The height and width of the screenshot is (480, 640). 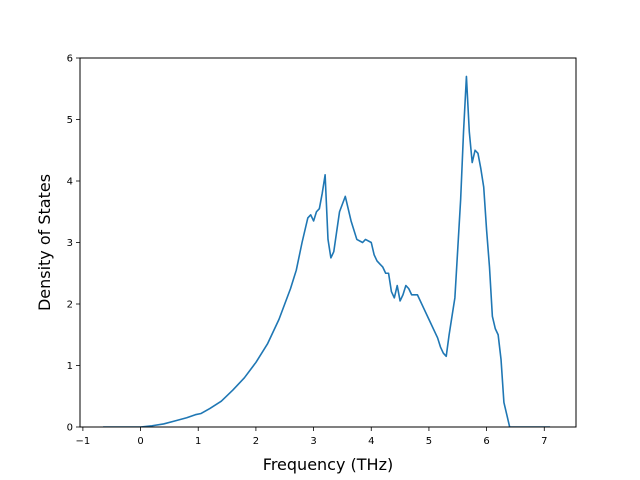 I want to click on y-axis-label: Density of States, so click(x=44, y=242).